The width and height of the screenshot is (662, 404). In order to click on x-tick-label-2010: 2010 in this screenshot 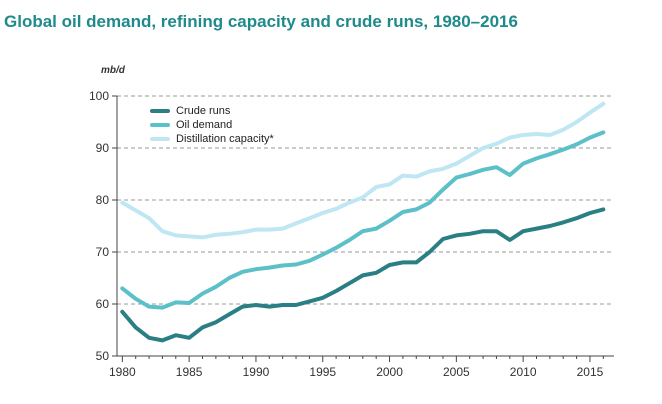, I will do `click(523, 372)`.